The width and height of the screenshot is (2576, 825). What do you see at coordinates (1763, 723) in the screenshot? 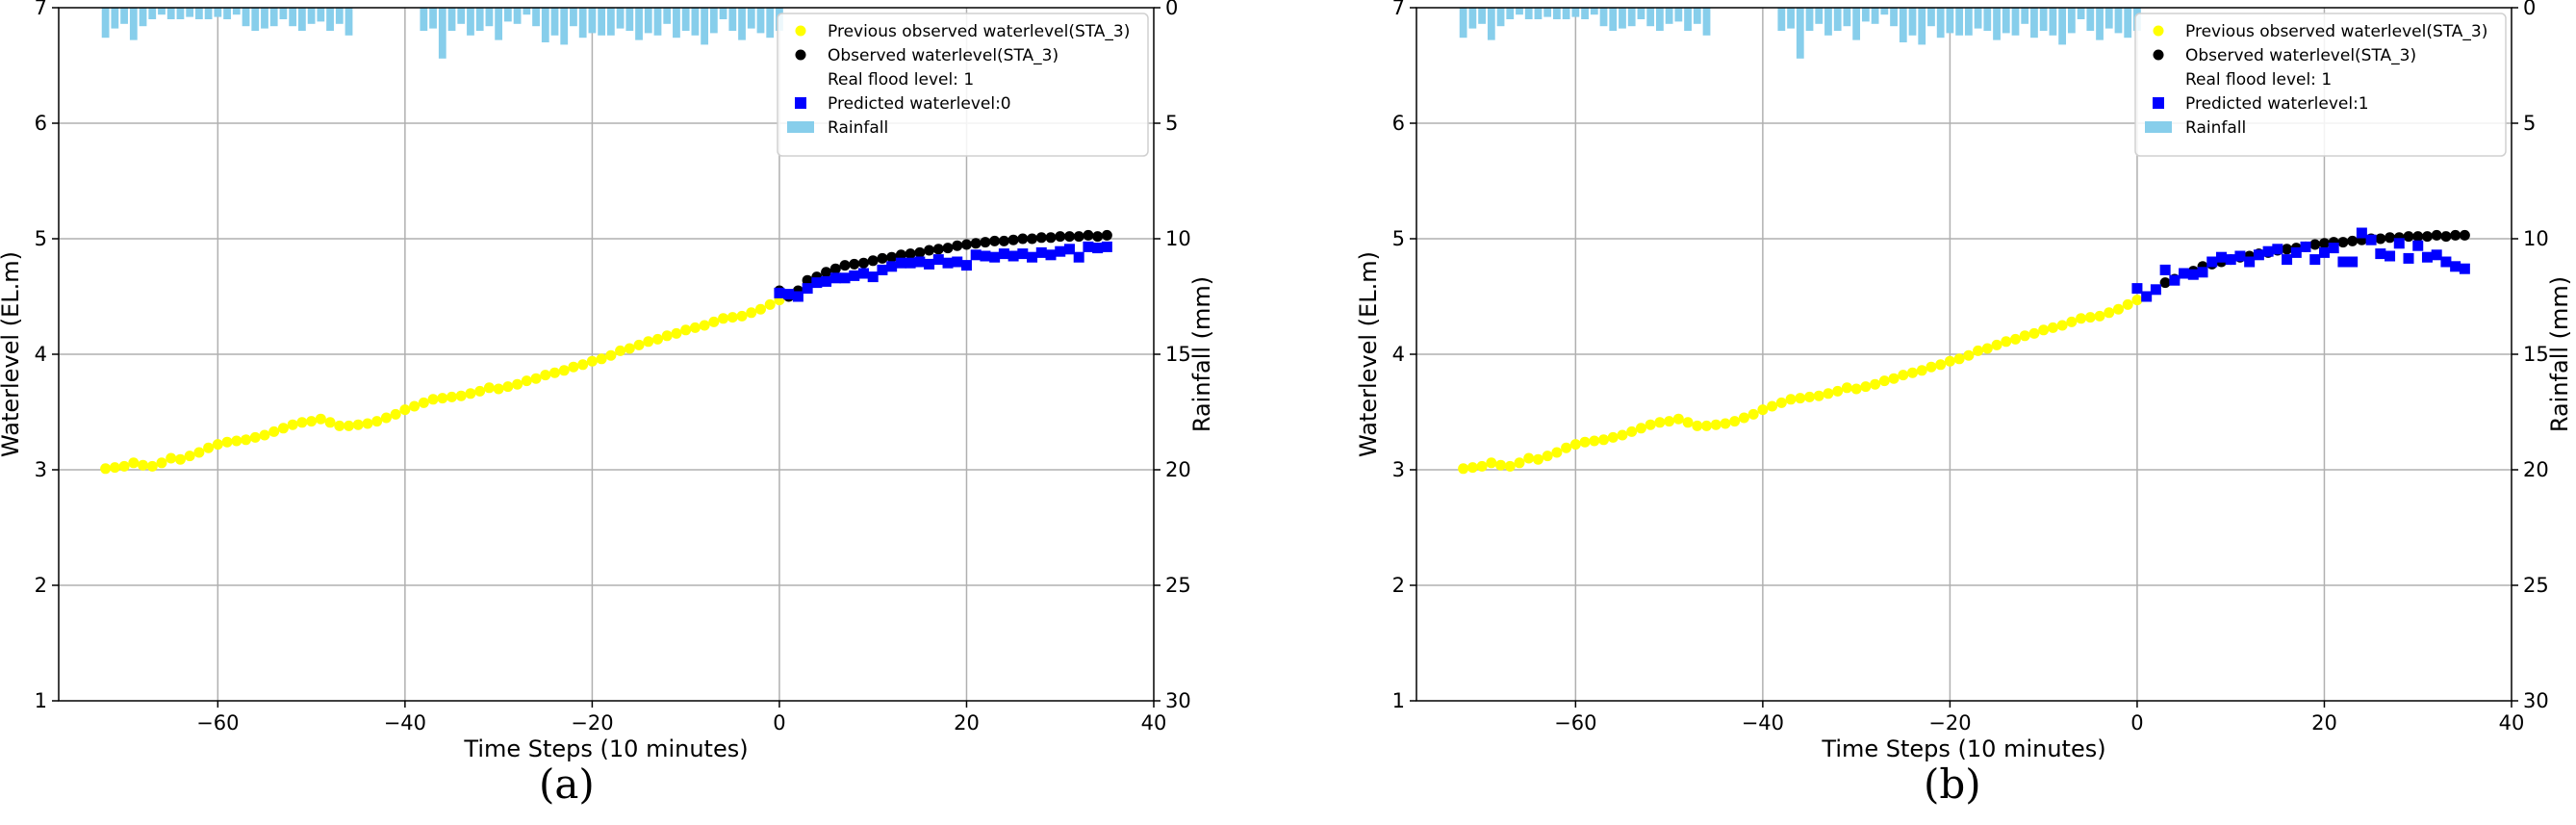
I see `x-tick-label: −40` at bounding box center [1763, 723].